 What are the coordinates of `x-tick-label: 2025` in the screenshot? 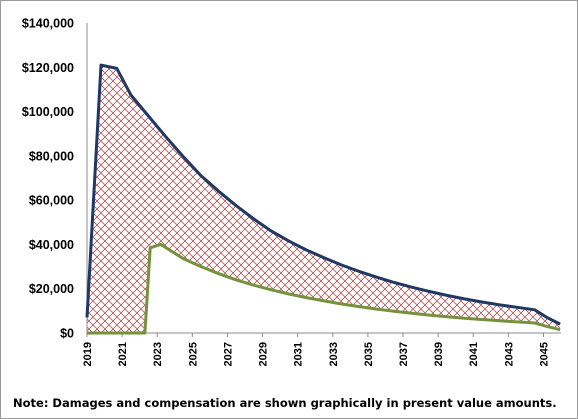 It's located at (193, 354).